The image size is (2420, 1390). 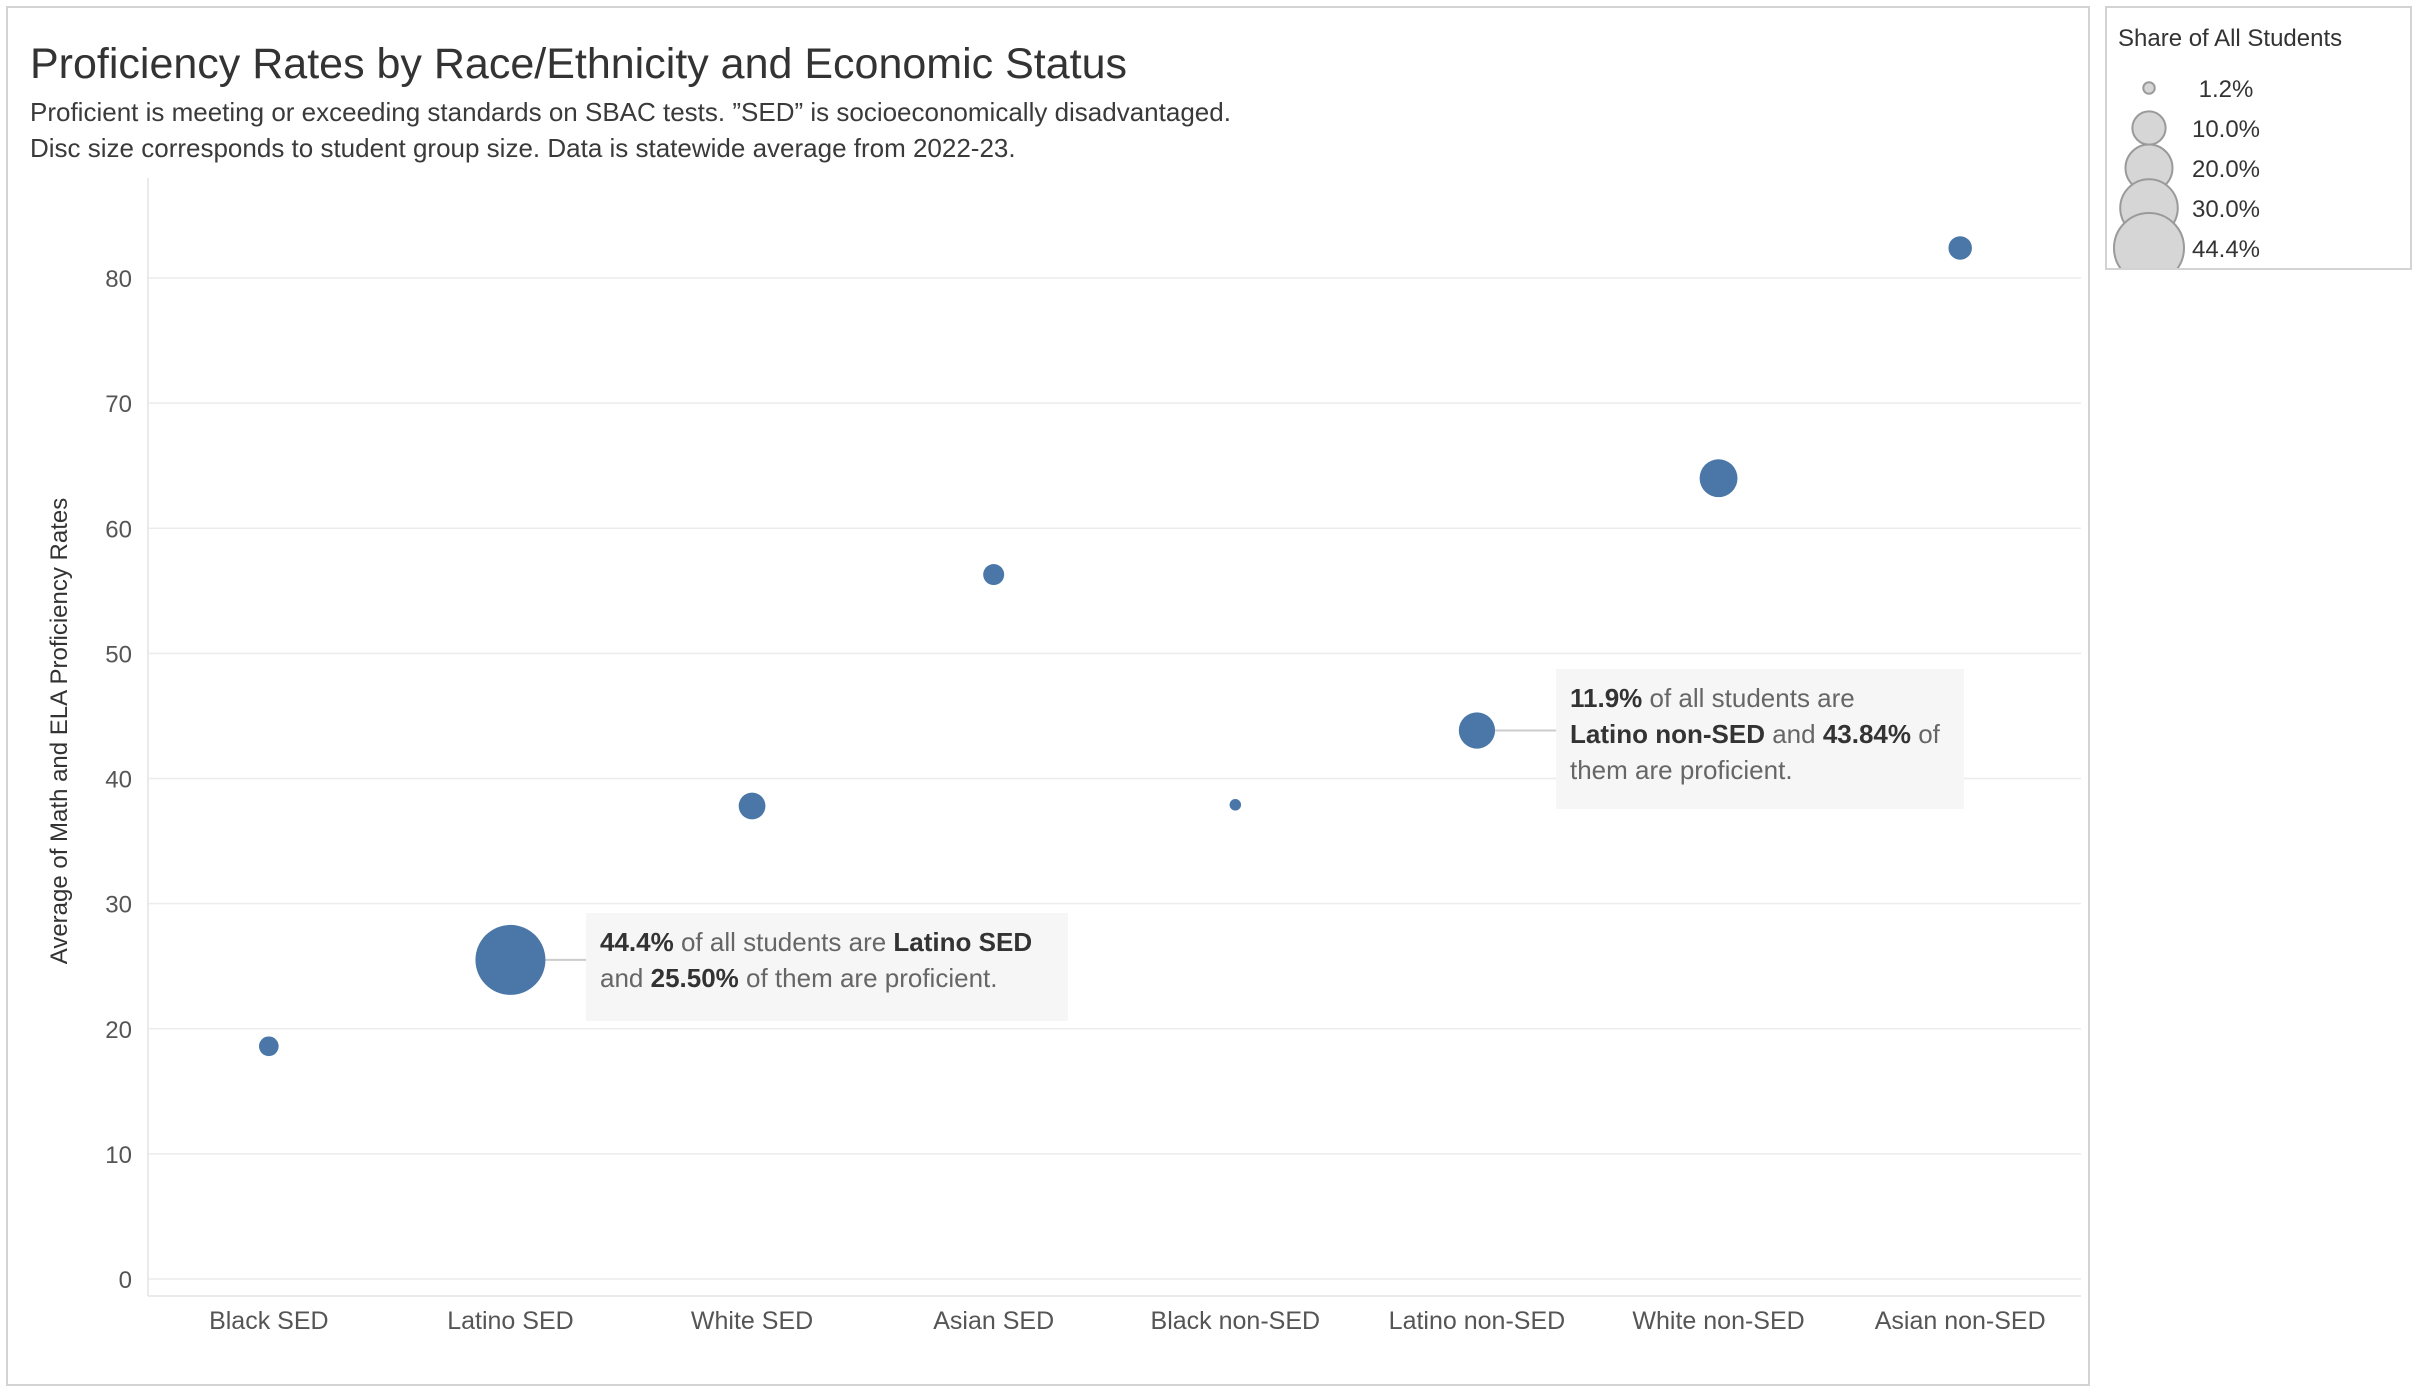 I want to click on x-tick-label: Asian non-SED, so click(x=1960, y=1321).